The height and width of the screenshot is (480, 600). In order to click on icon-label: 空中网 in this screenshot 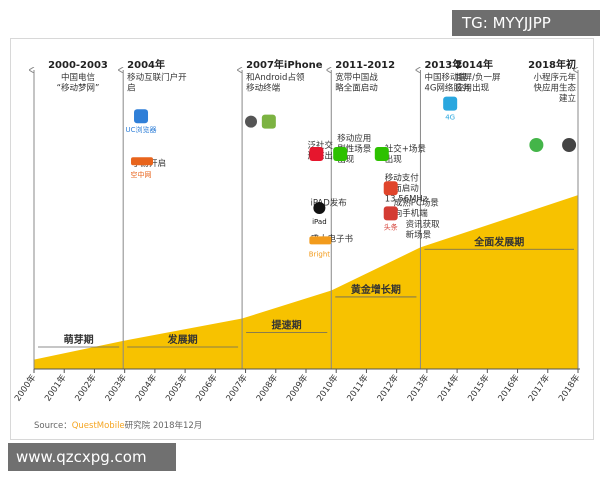, I will do `click(141, 174)`.